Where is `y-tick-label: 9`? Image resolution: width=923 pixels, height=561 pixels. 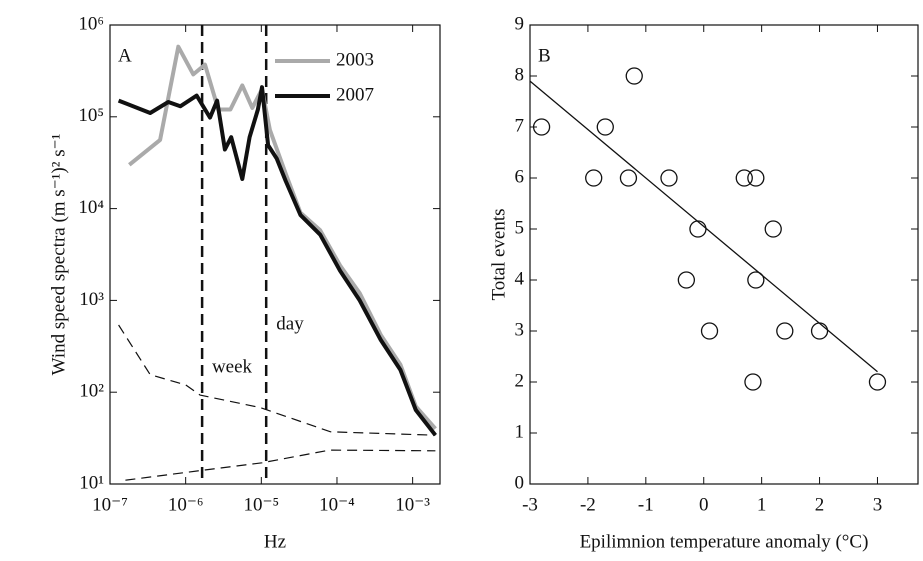 y-tick-label: 9 is located at coordinates (520, 23).